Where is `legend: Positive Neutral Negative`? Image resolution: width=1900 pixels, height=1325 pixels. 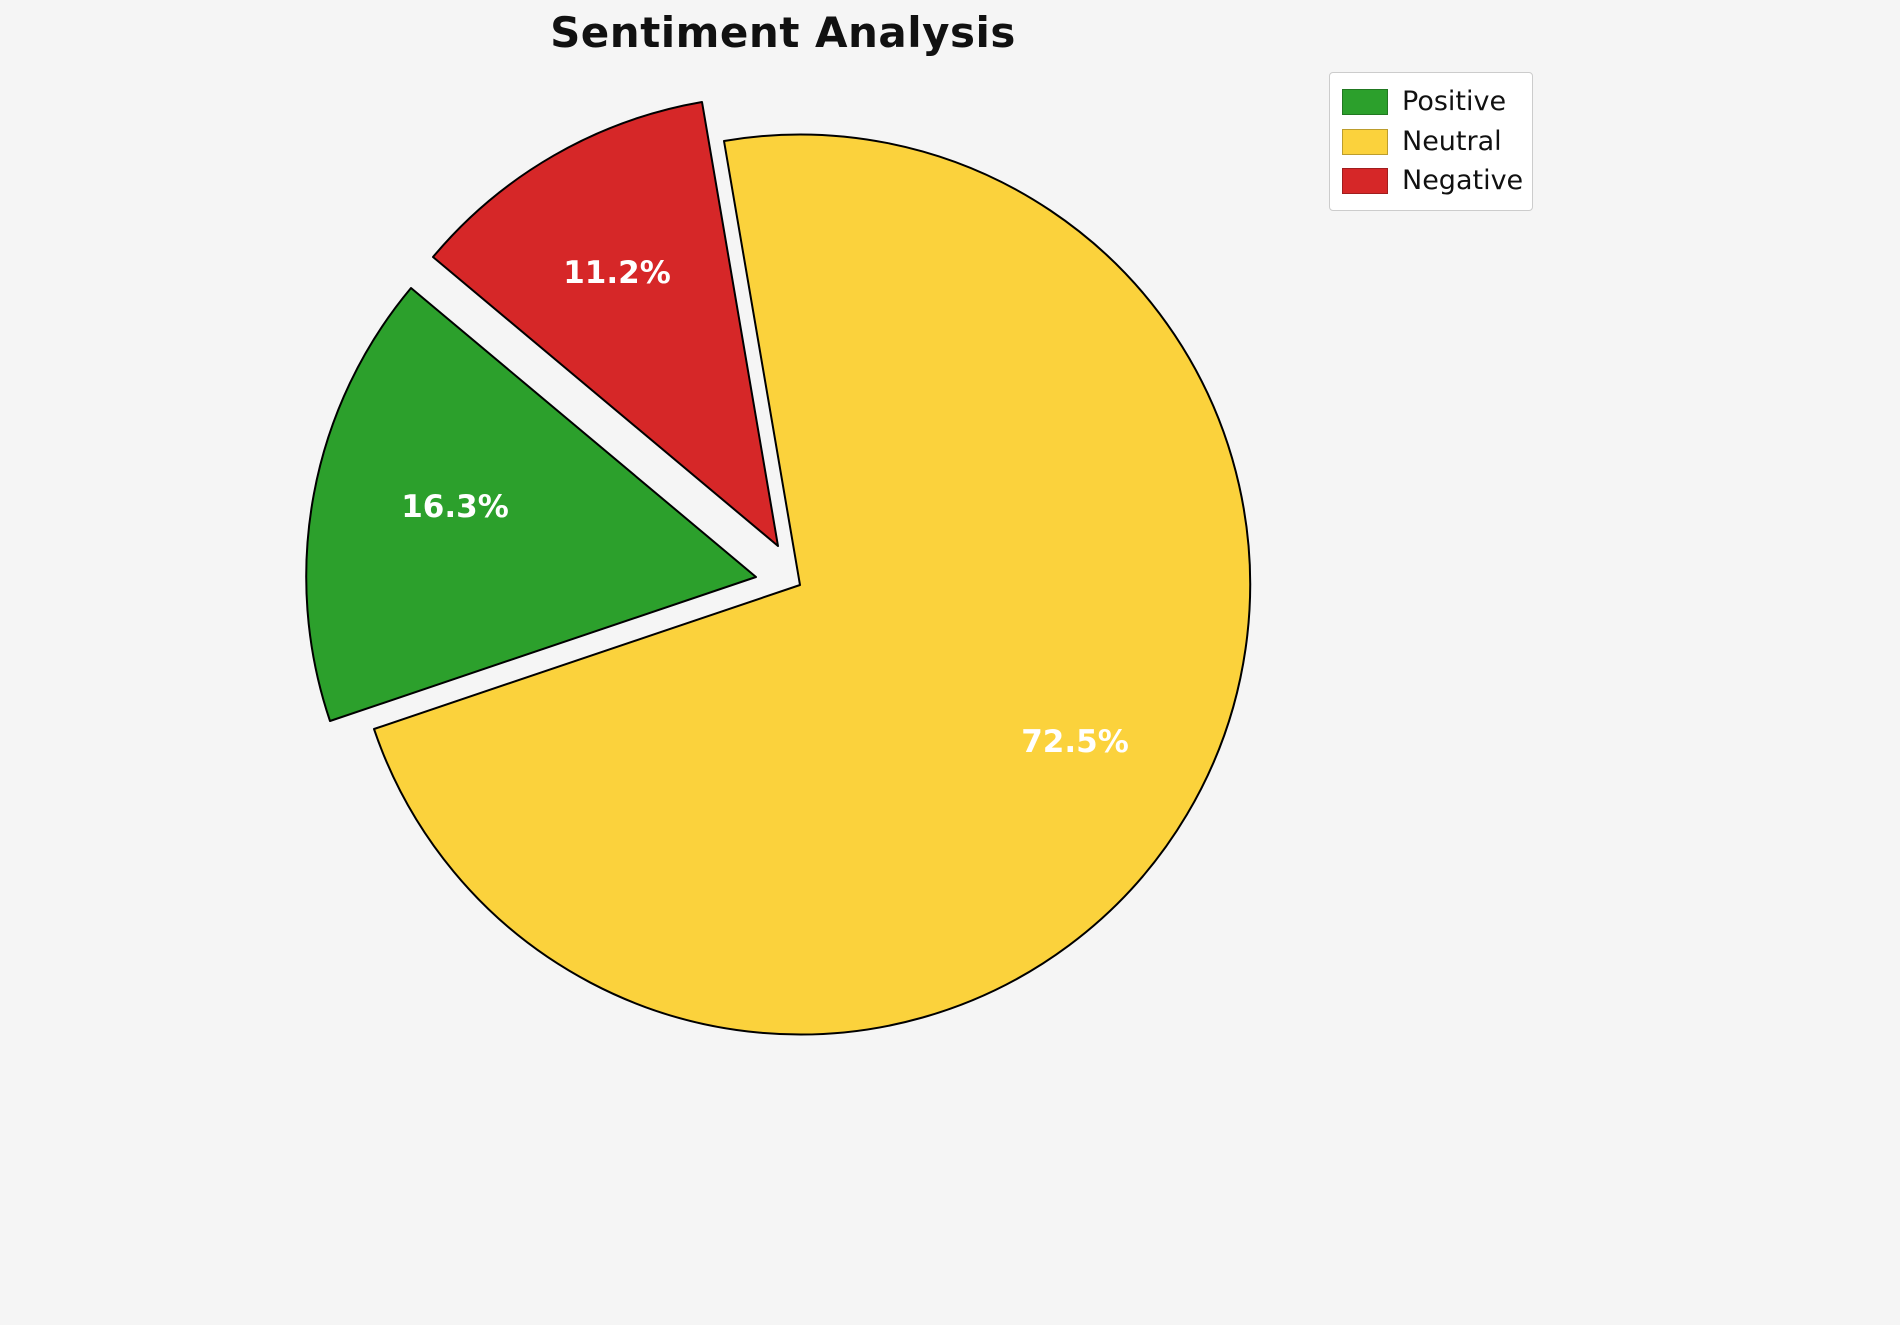 legend: Positive Neutral Negative is located at coordinates (1431, 142).